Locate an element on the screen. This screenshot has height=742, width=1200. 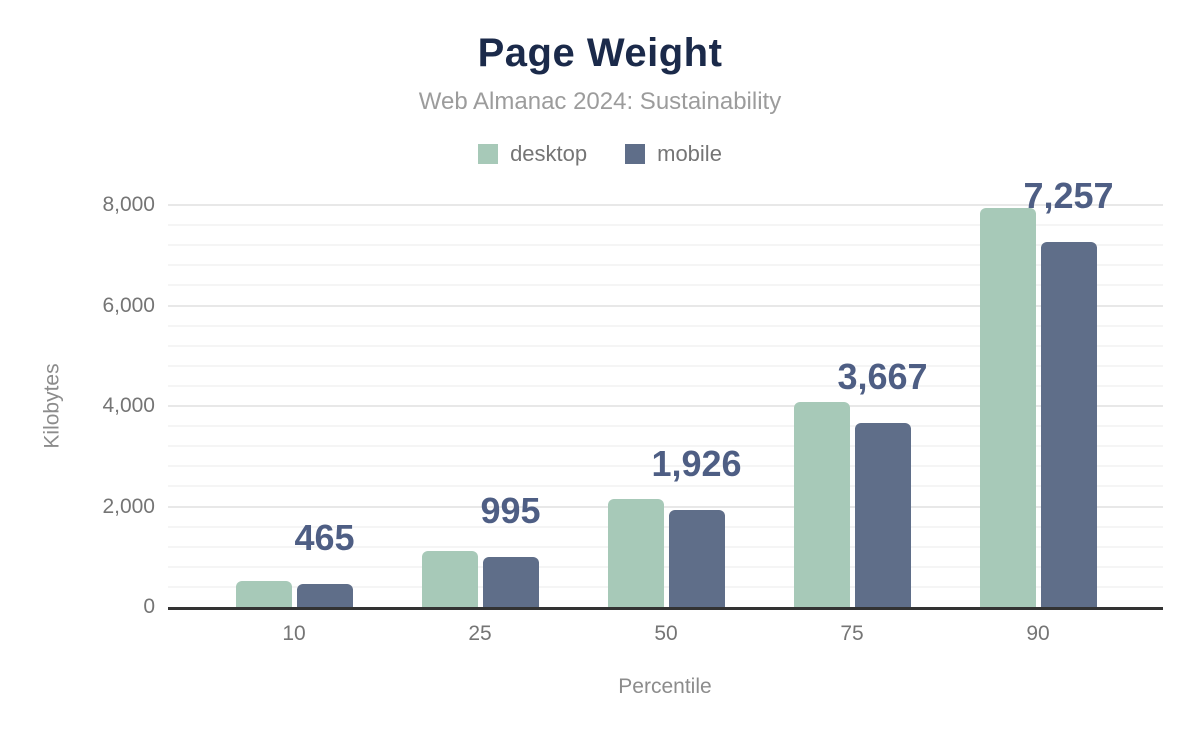
x-tick-label-p90: 90 is located at coordinates (1038, 633).